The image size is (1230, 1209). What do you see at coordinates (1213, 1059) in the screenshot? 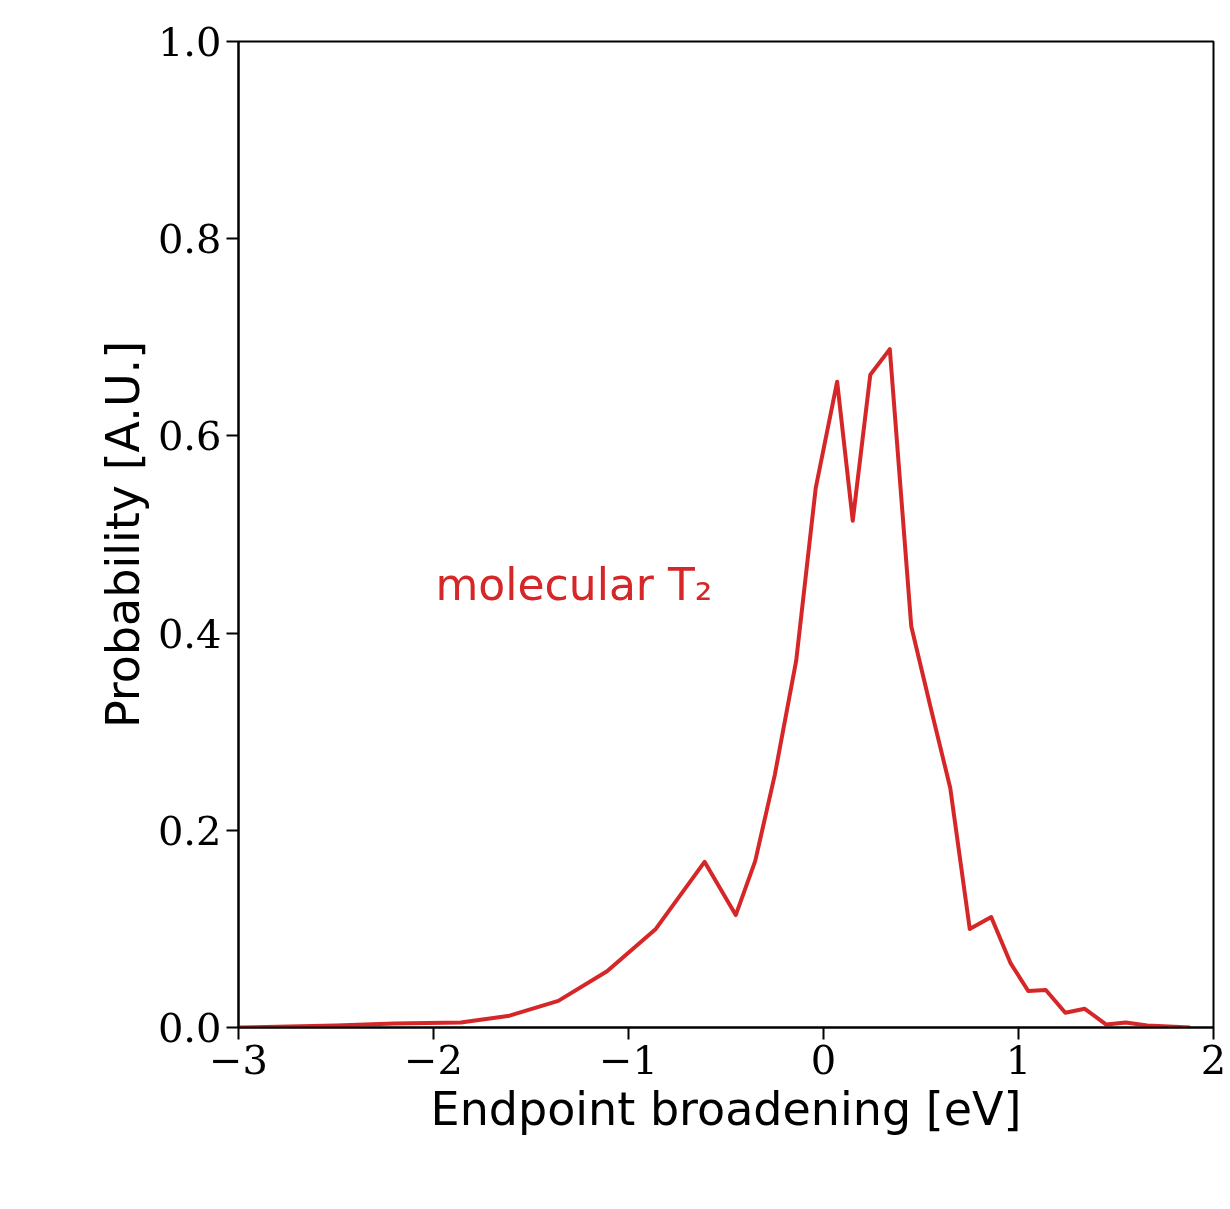
I see `x-tick-label: 2` at bounding box center [1213, 1059].